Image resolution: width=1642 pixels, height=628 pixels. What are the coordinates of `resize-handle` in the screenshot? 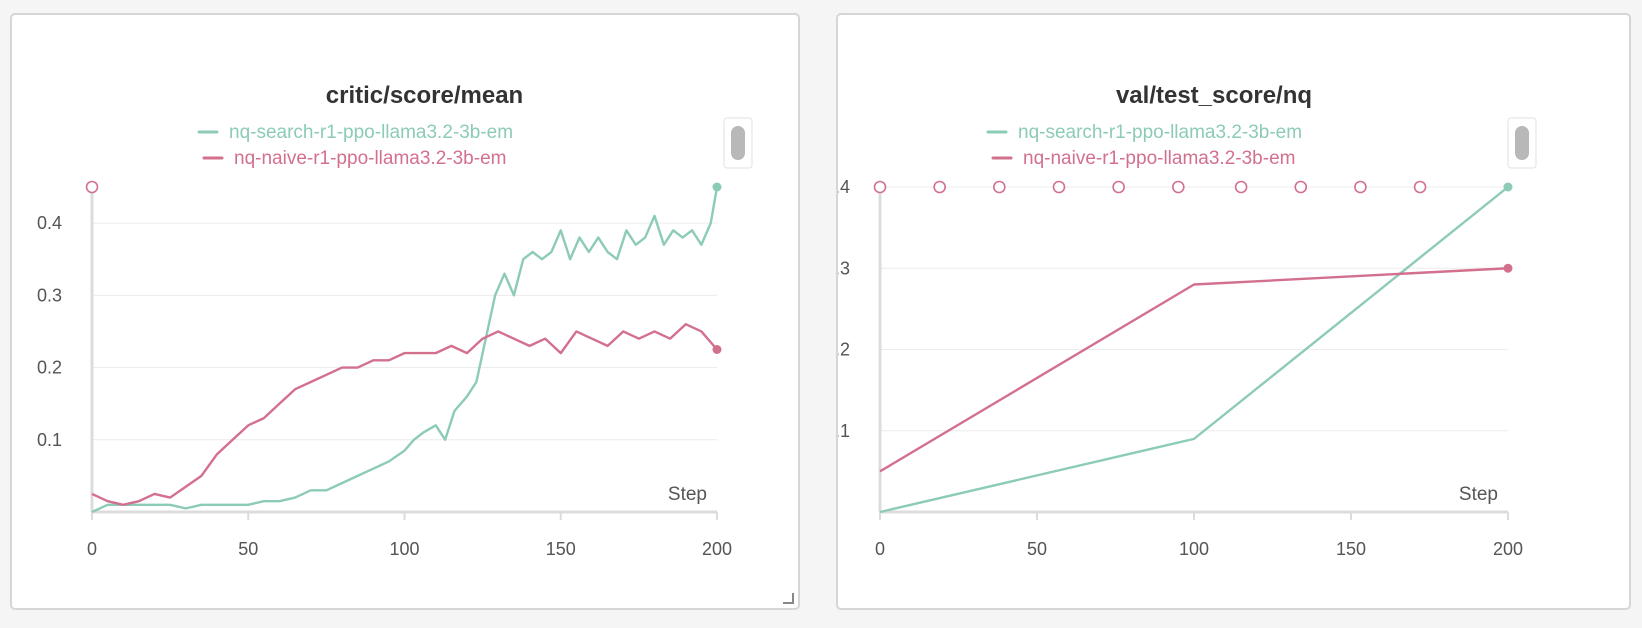 It's located at (788, 598).